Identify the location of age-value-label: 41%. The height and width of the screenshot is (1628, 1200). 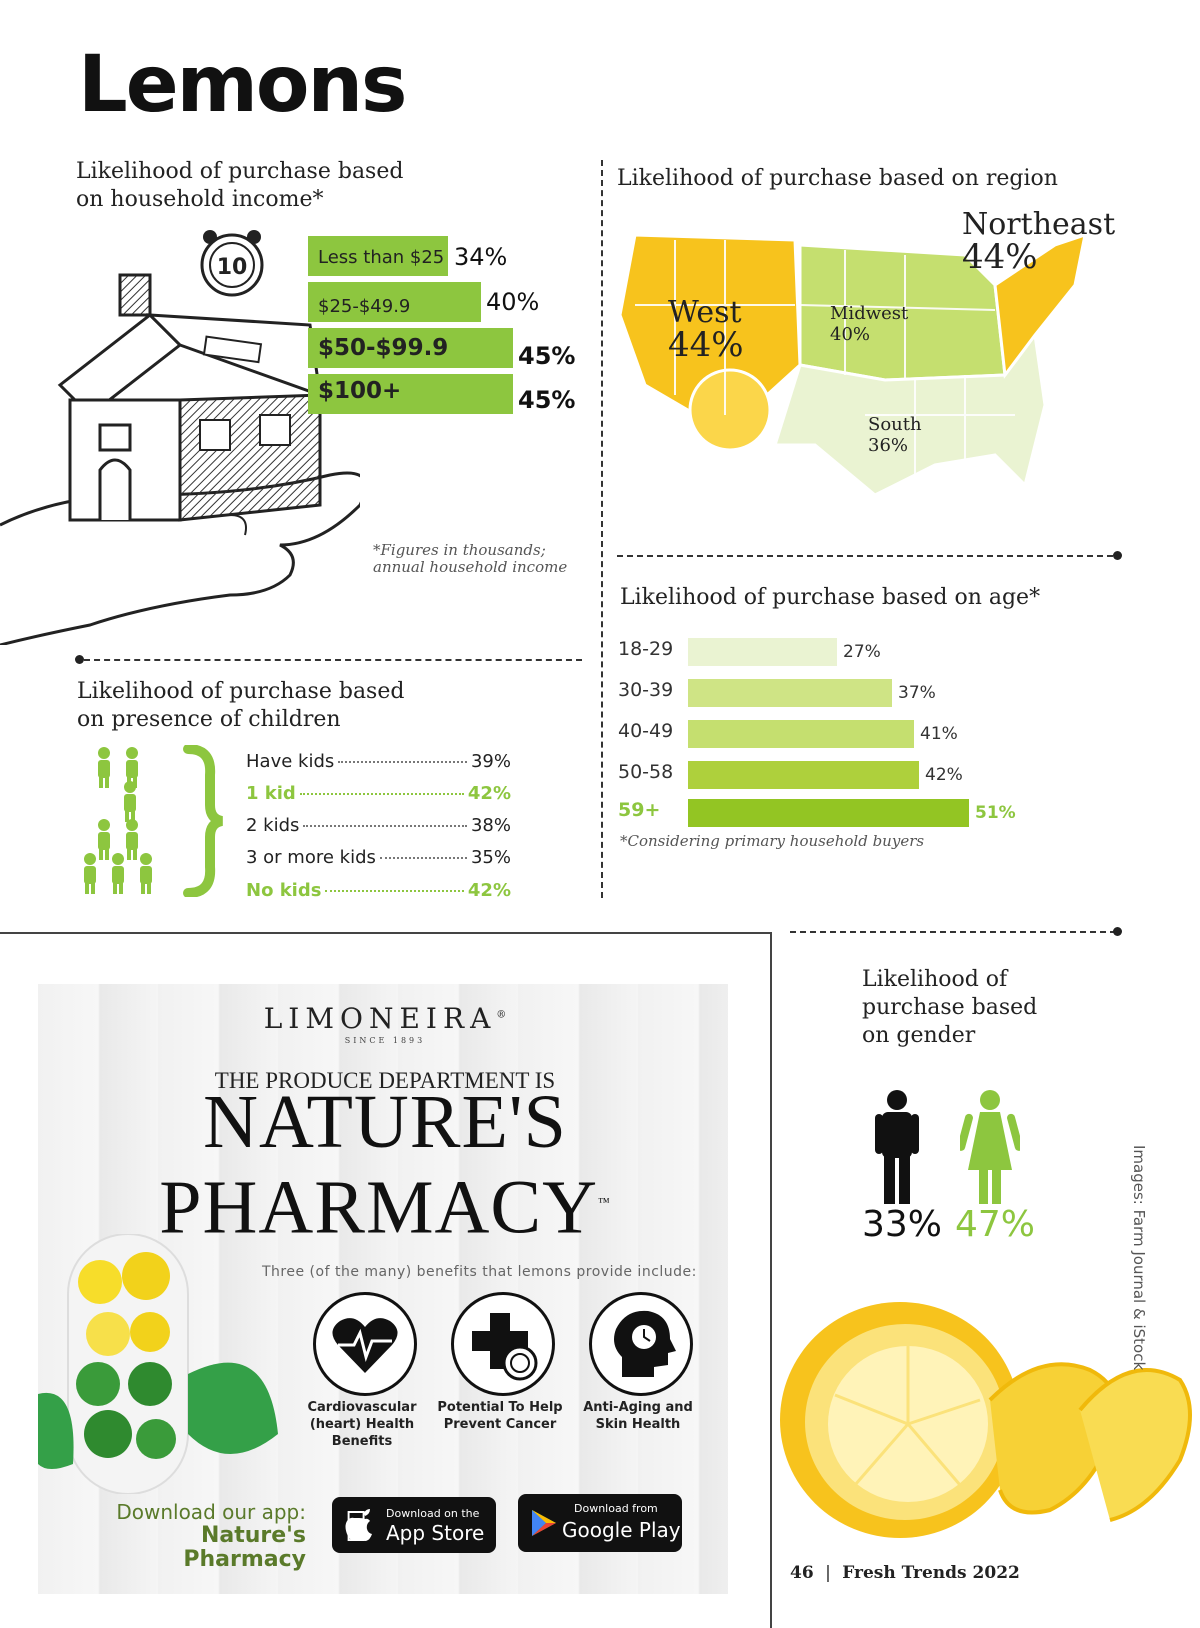
(939, 734).